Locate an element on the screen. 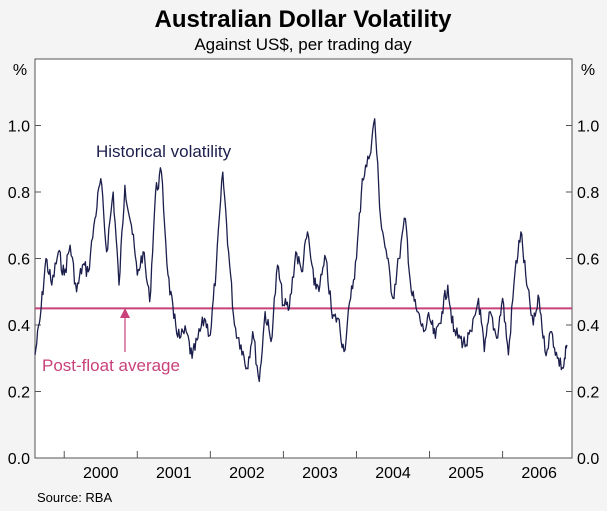 The width and height of the screenshot is (607, 511). y-tick-label-right: 0.4 is located at coordinates (588, 326).